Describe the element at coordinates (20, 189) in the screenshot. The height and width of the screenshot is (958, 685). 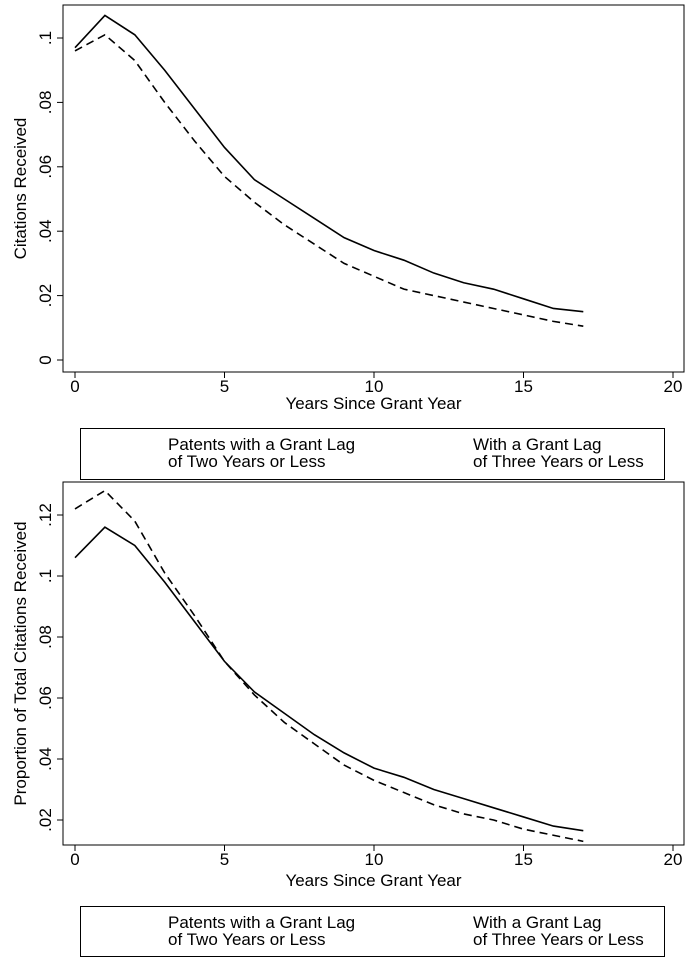
I see `y-axis-label: Citations Received` at that location.